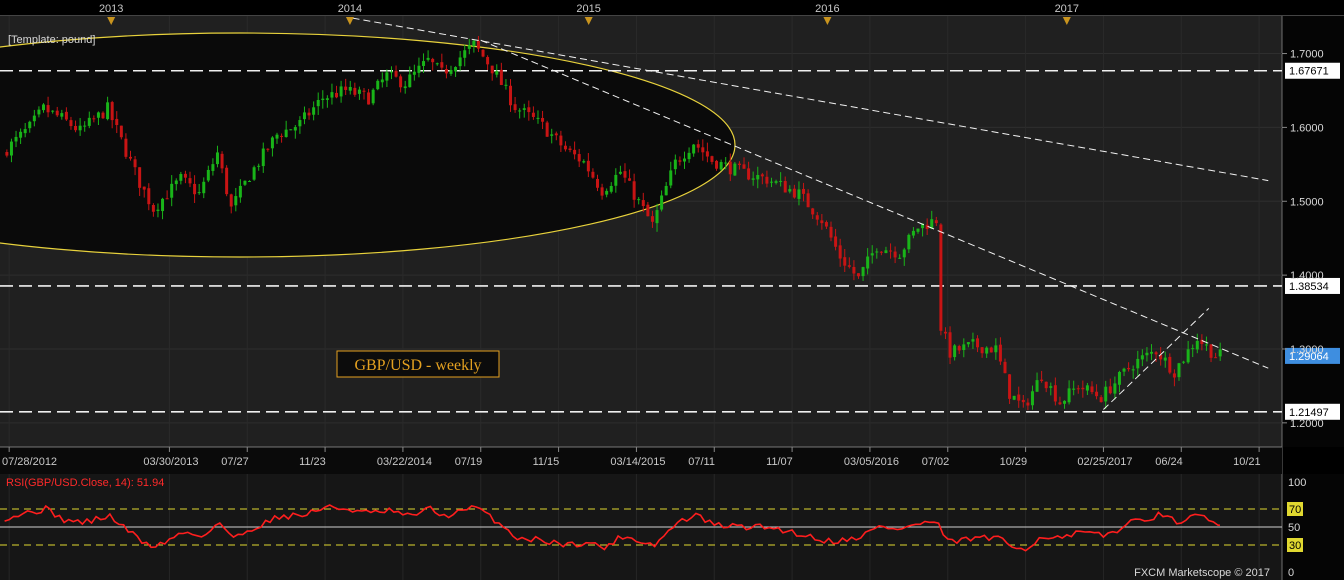 This screenshot has width=1344, height=580. Describe the element at coordinates (1294, 528) in the screenshot. I see `rsi-tick-label: 50` at that location.